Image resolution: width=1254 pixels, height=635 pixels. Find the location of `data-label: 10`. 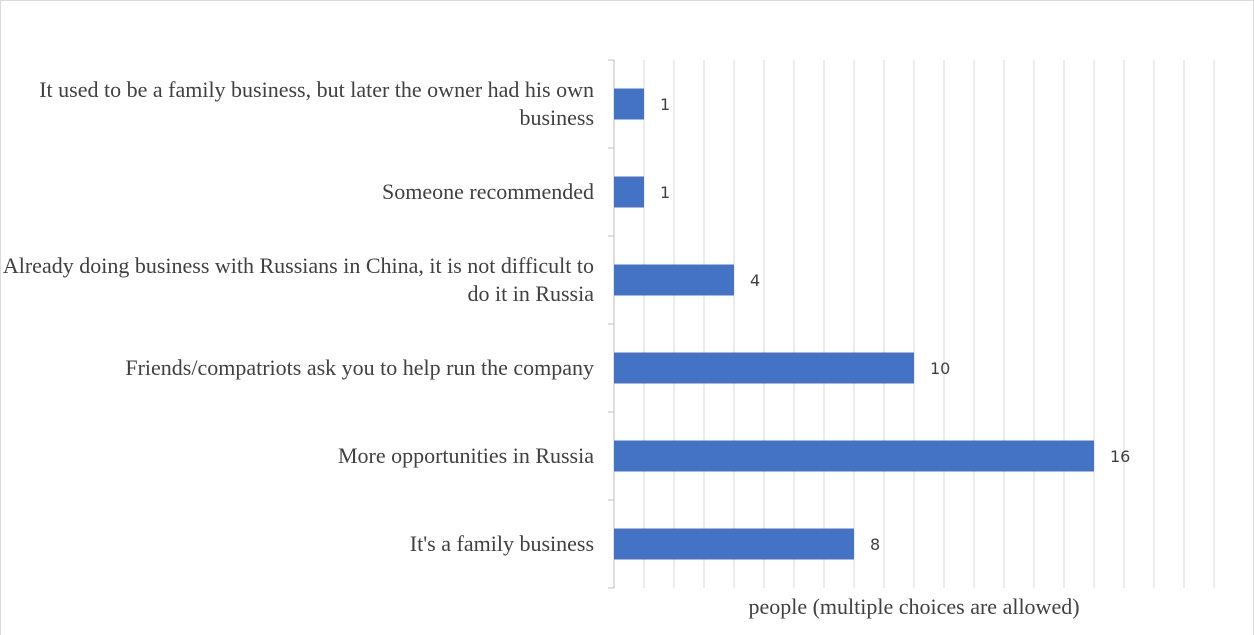

data-label: 10 is located at coordinates (940, 368).